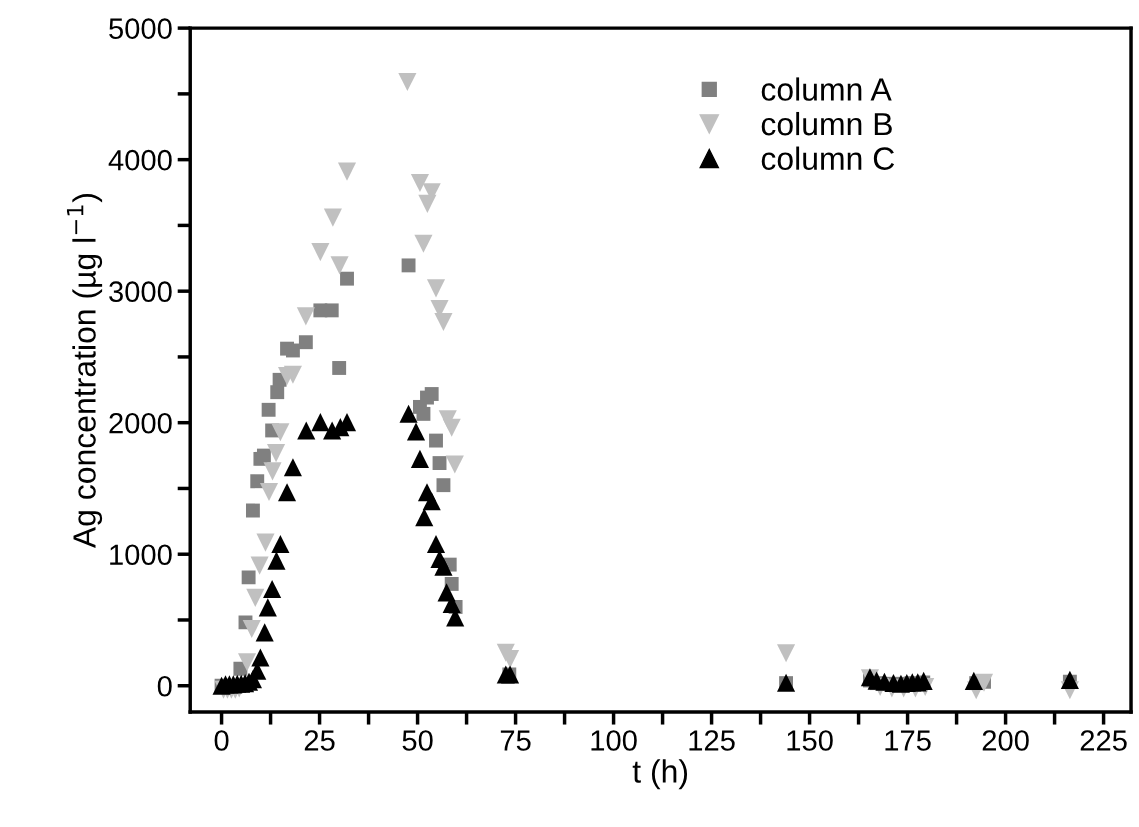  Describe the element at coordinates (614, 740) in the screenshot. I see `x-tick-label: 100` at that location.